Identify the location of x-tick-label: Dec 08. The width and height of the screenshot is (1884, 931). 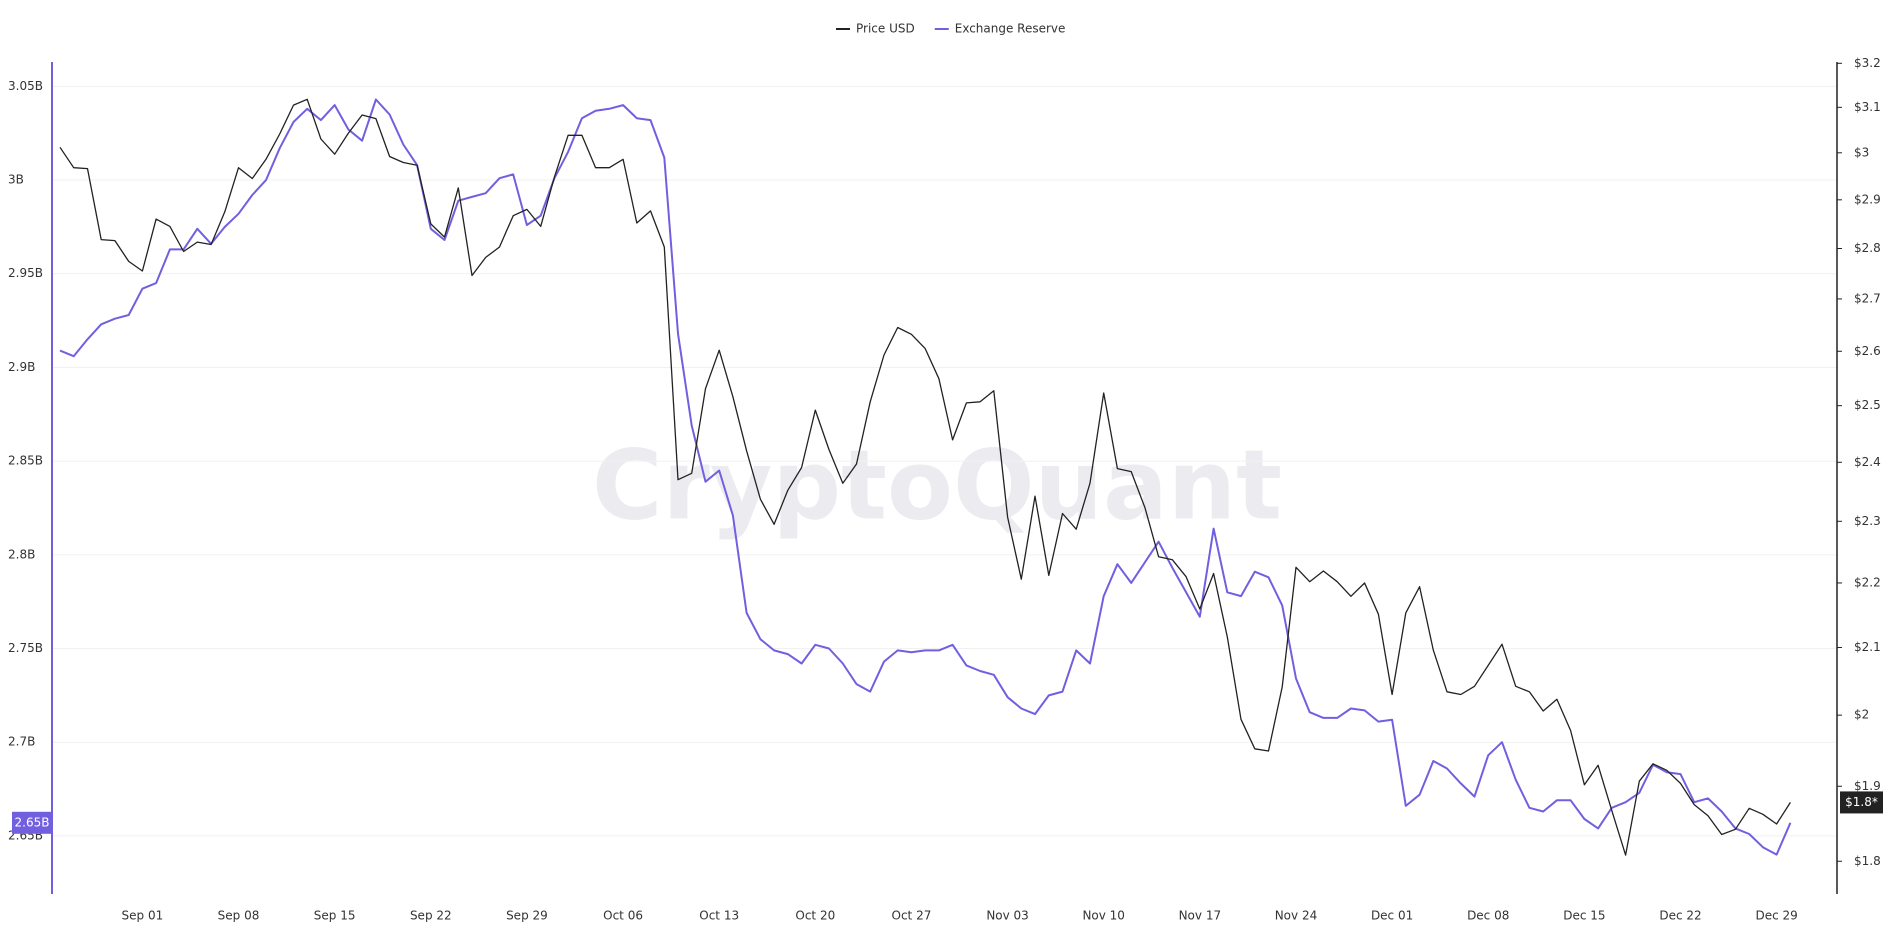
(1488, 916).